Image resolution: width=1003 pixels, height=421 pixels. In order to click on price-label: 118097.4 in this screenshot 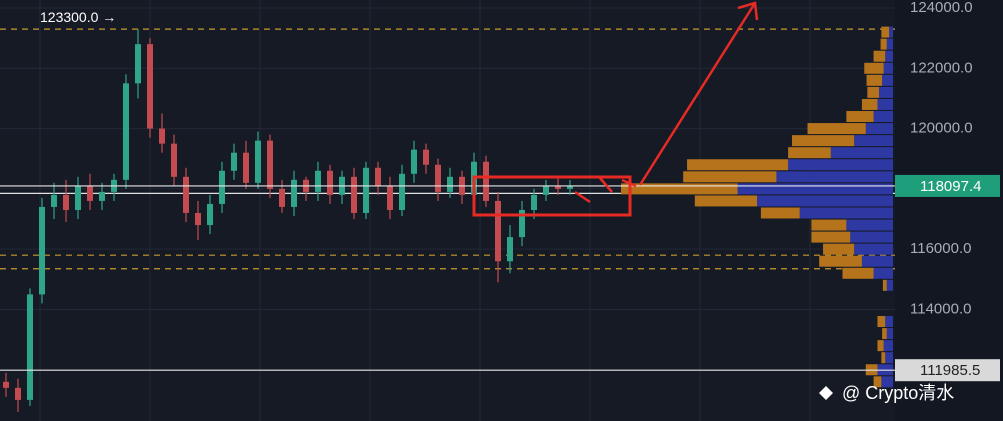, I will do `click(950, 186)`.